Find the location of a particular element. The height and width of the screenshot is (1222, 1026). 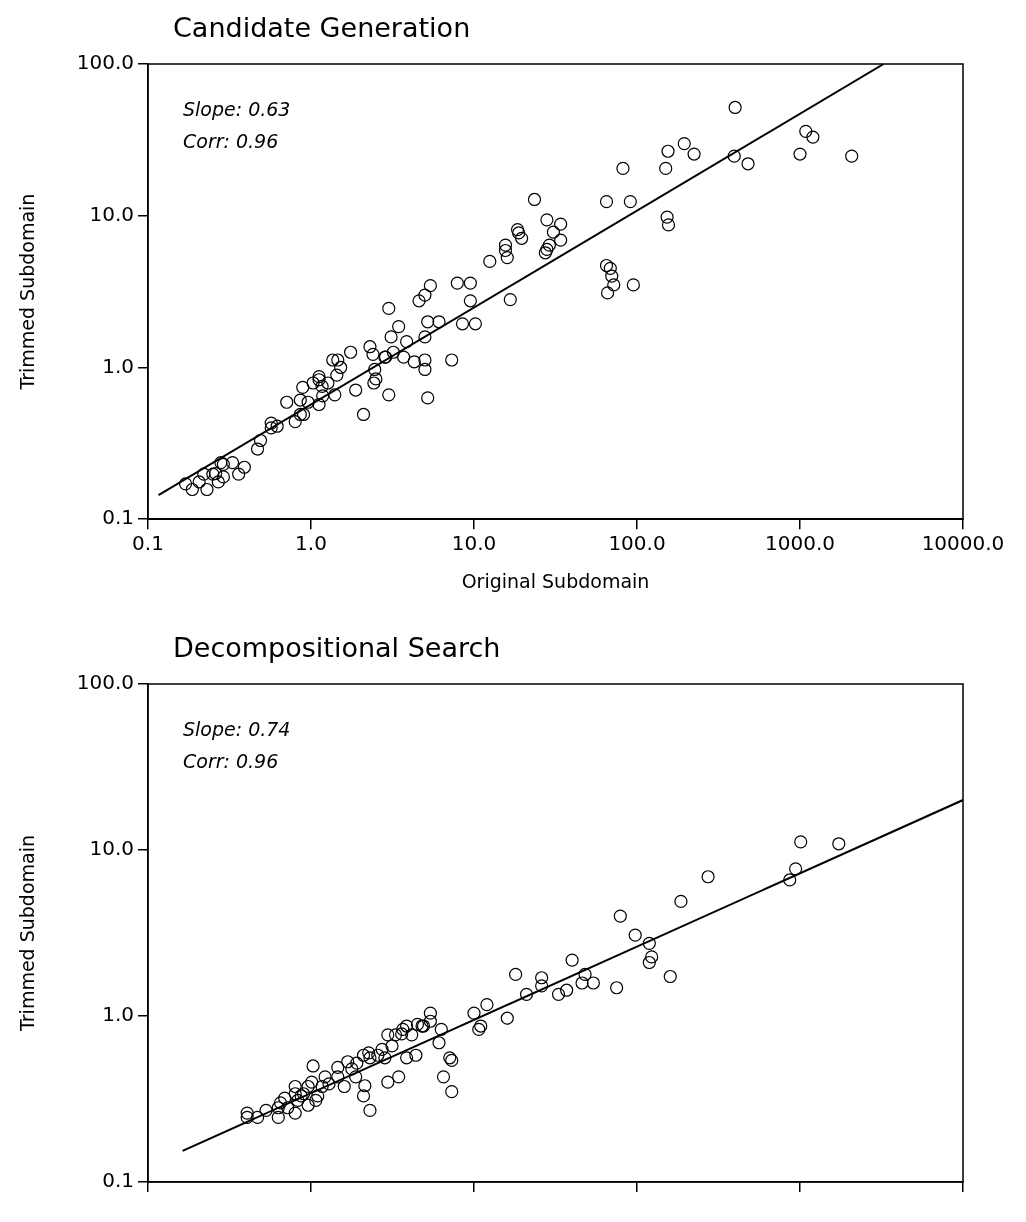

x-tick-label: 10000.0 is located at coordinates (963, 543).